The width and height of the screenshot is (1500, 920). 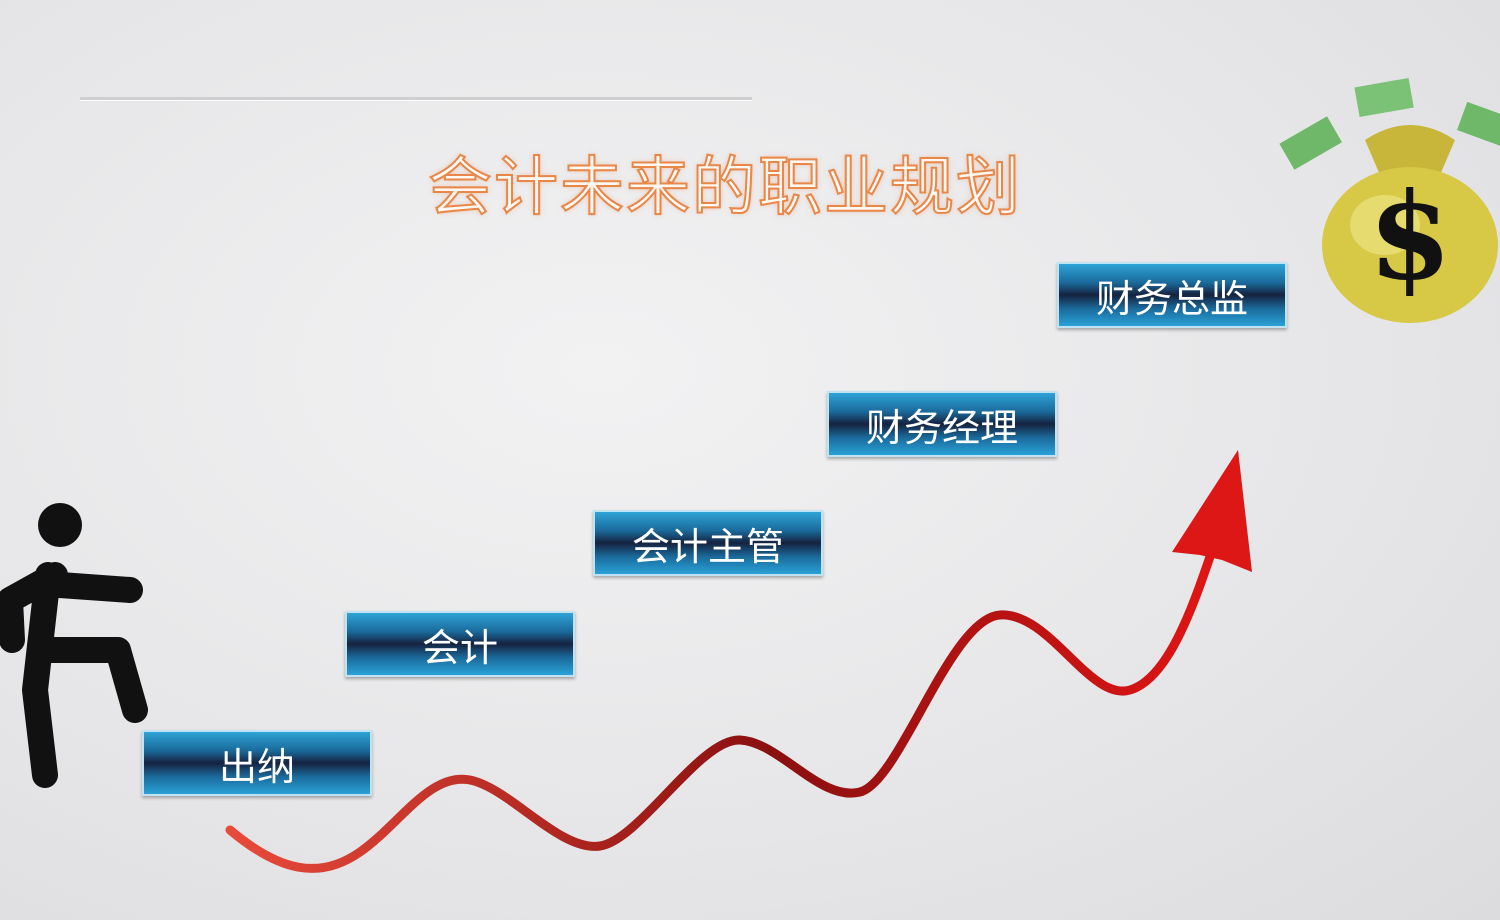 What do you see at coordinates (257, 763) in the screenshot?
I see `step-cashier: 出纳` at bounding box center [257, 763].